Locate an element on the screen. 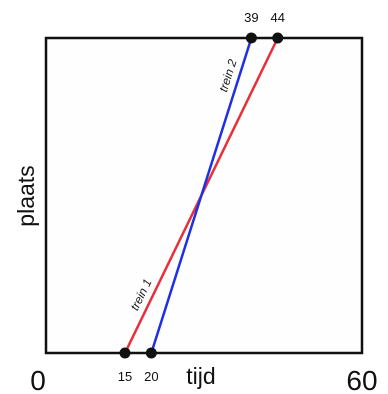  marked-point-label-1: 15 is located at coordinates (125, 376).